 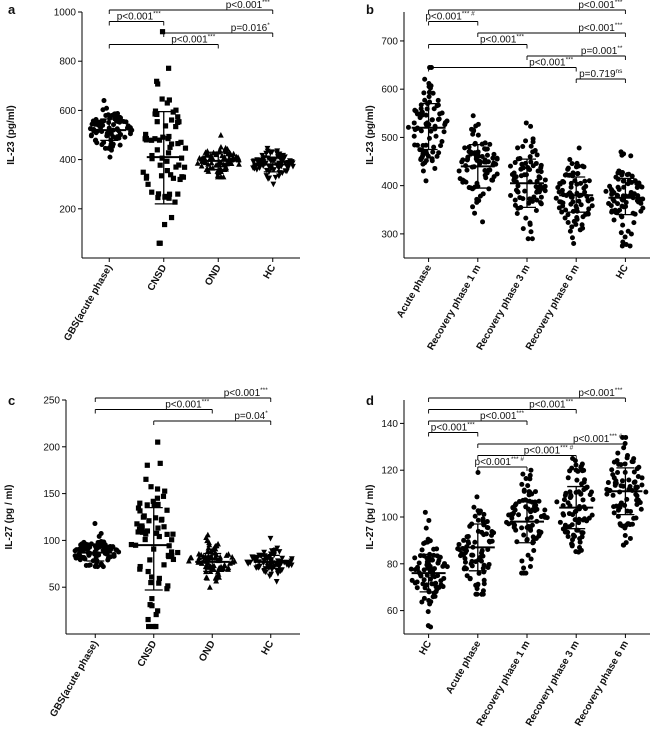 I want to click on significance-bracket: p<0.001***, so click(x=478, y=417).